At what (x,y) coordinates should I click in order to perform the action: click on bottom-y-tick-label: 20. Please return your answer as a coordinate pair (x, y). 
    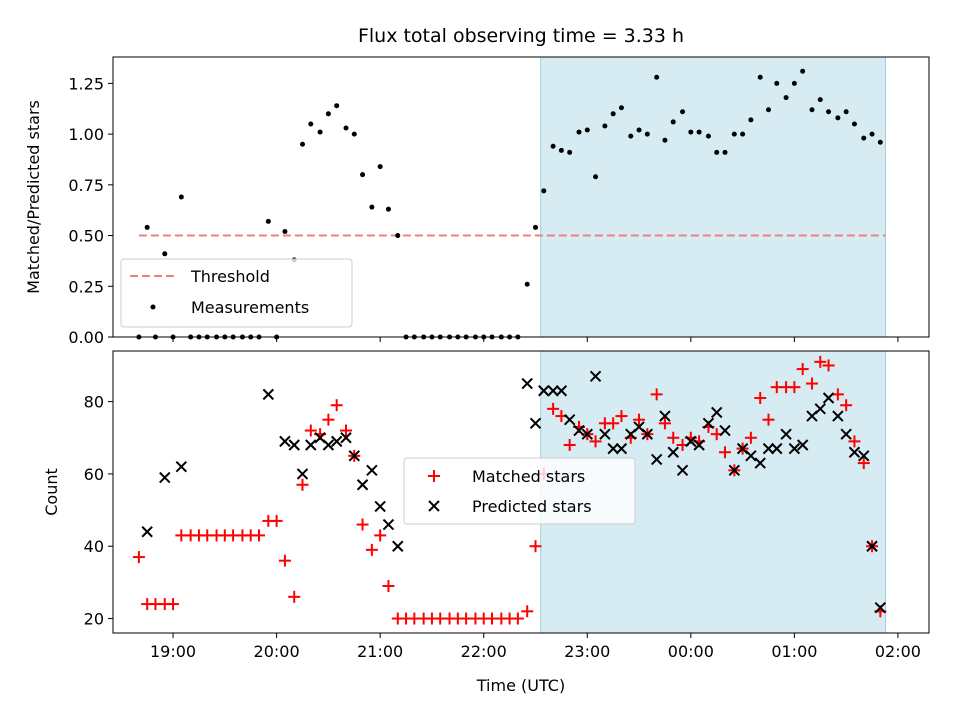
    Looking at the image, I should click on (94, 619).